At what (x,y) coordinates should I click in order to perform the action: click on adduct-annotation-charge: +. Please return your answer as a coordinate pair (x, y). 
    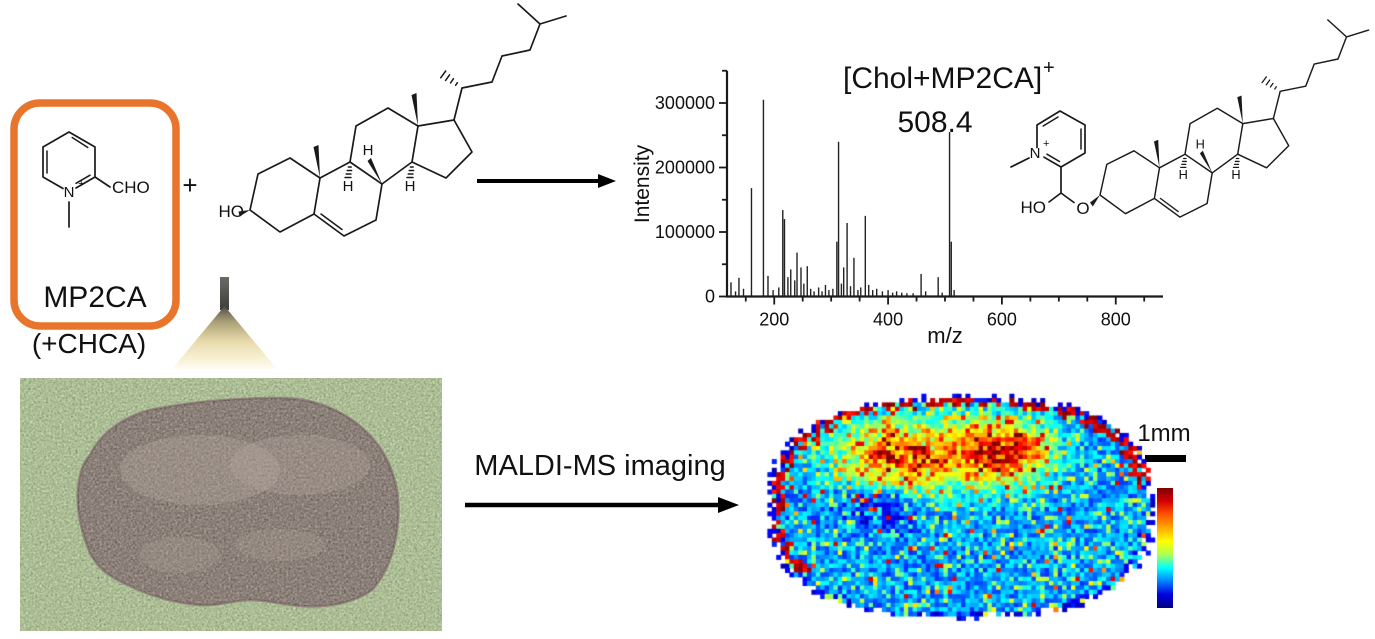
    Looking at the image, I should click on (1049, 68).